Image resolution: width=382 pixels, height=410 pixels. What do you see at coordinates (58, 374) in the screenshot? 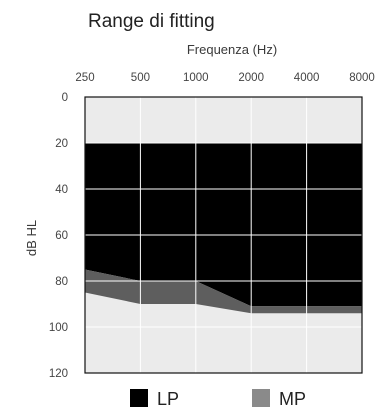
I see `y-tick-label: 120` at bounding box center [58, 374].